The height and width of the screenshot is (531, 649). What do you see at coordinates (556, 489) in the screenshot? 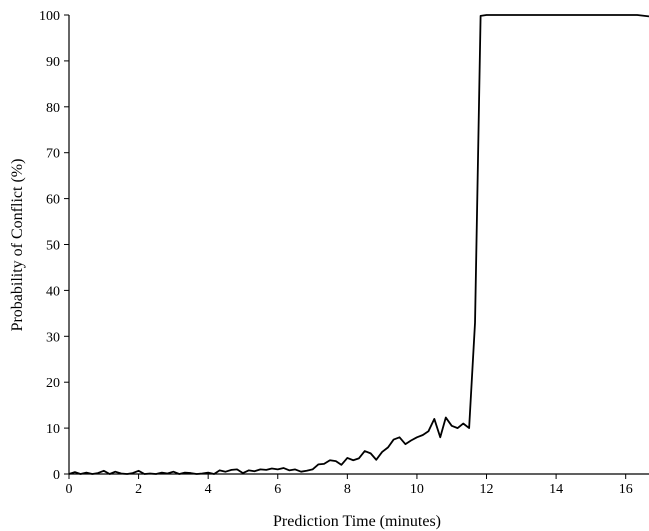
I see `x-tick-label: 14` at bounding box center [556, 489].